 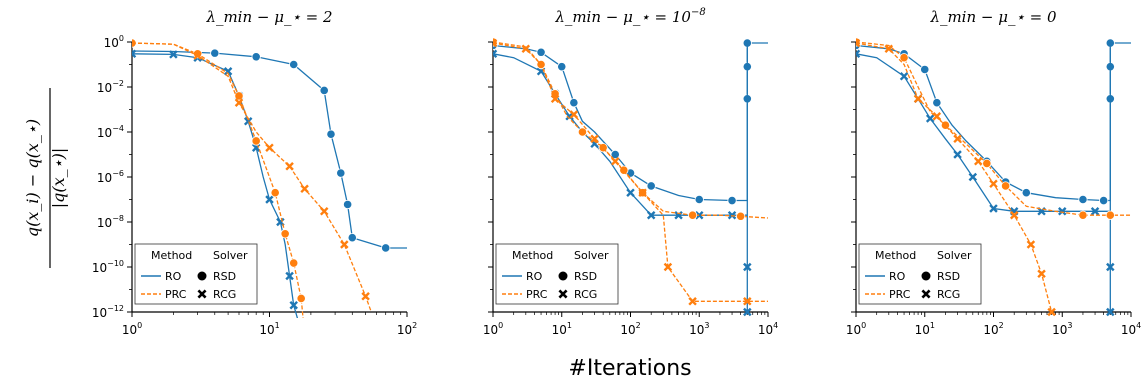 What do you see at coordinates (268, 17) in the screenshot?
I see `panel-title: λ_min − μ_⋆ = 2` at bounding box center [268, 17].